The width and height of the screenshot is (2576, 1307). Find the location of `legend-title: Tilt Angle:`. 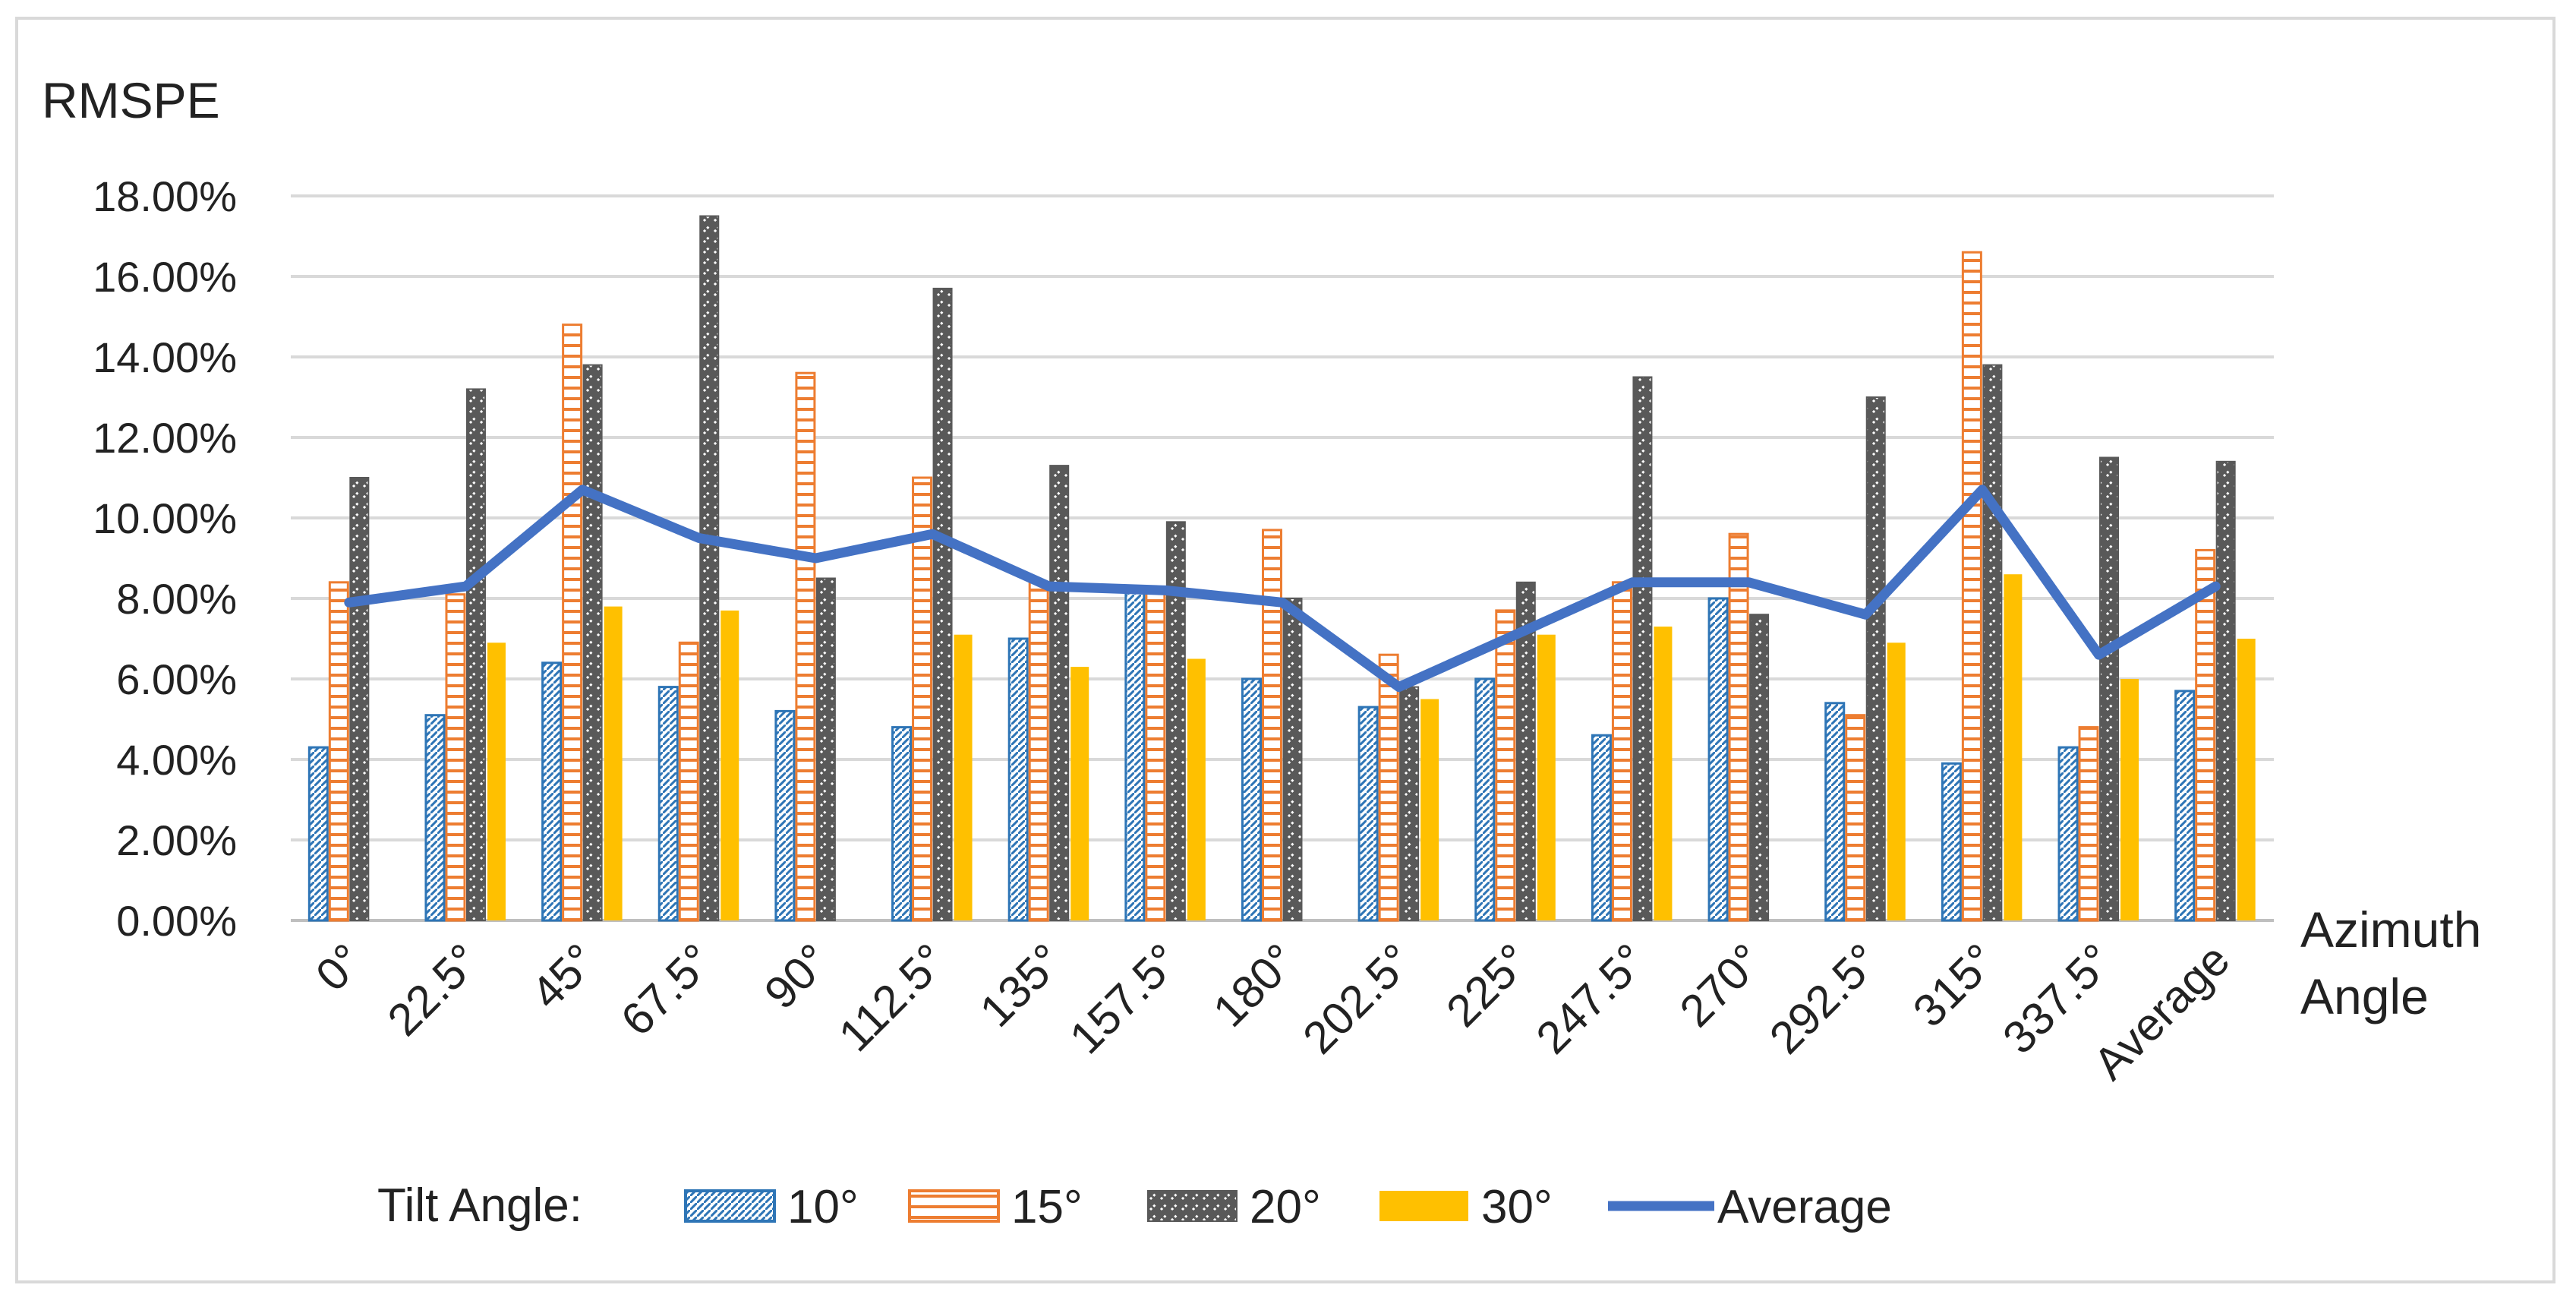

legend-title: Tilt Angle: is located at coordinates (479, 1206).